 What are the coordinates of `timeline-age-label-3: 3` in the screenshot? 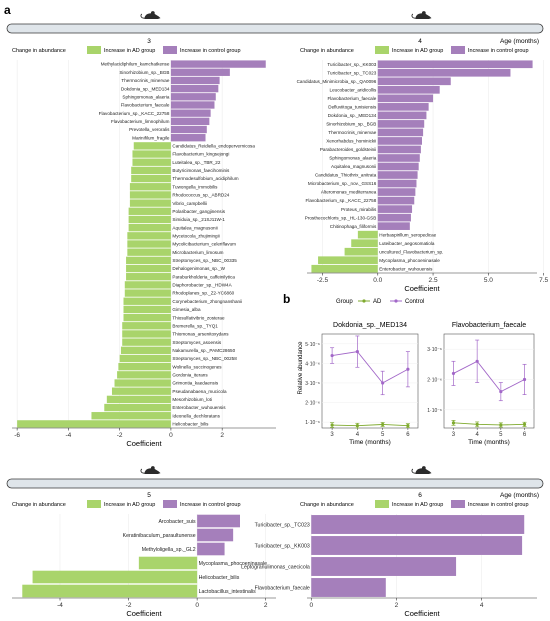 It's located at (149, 41).